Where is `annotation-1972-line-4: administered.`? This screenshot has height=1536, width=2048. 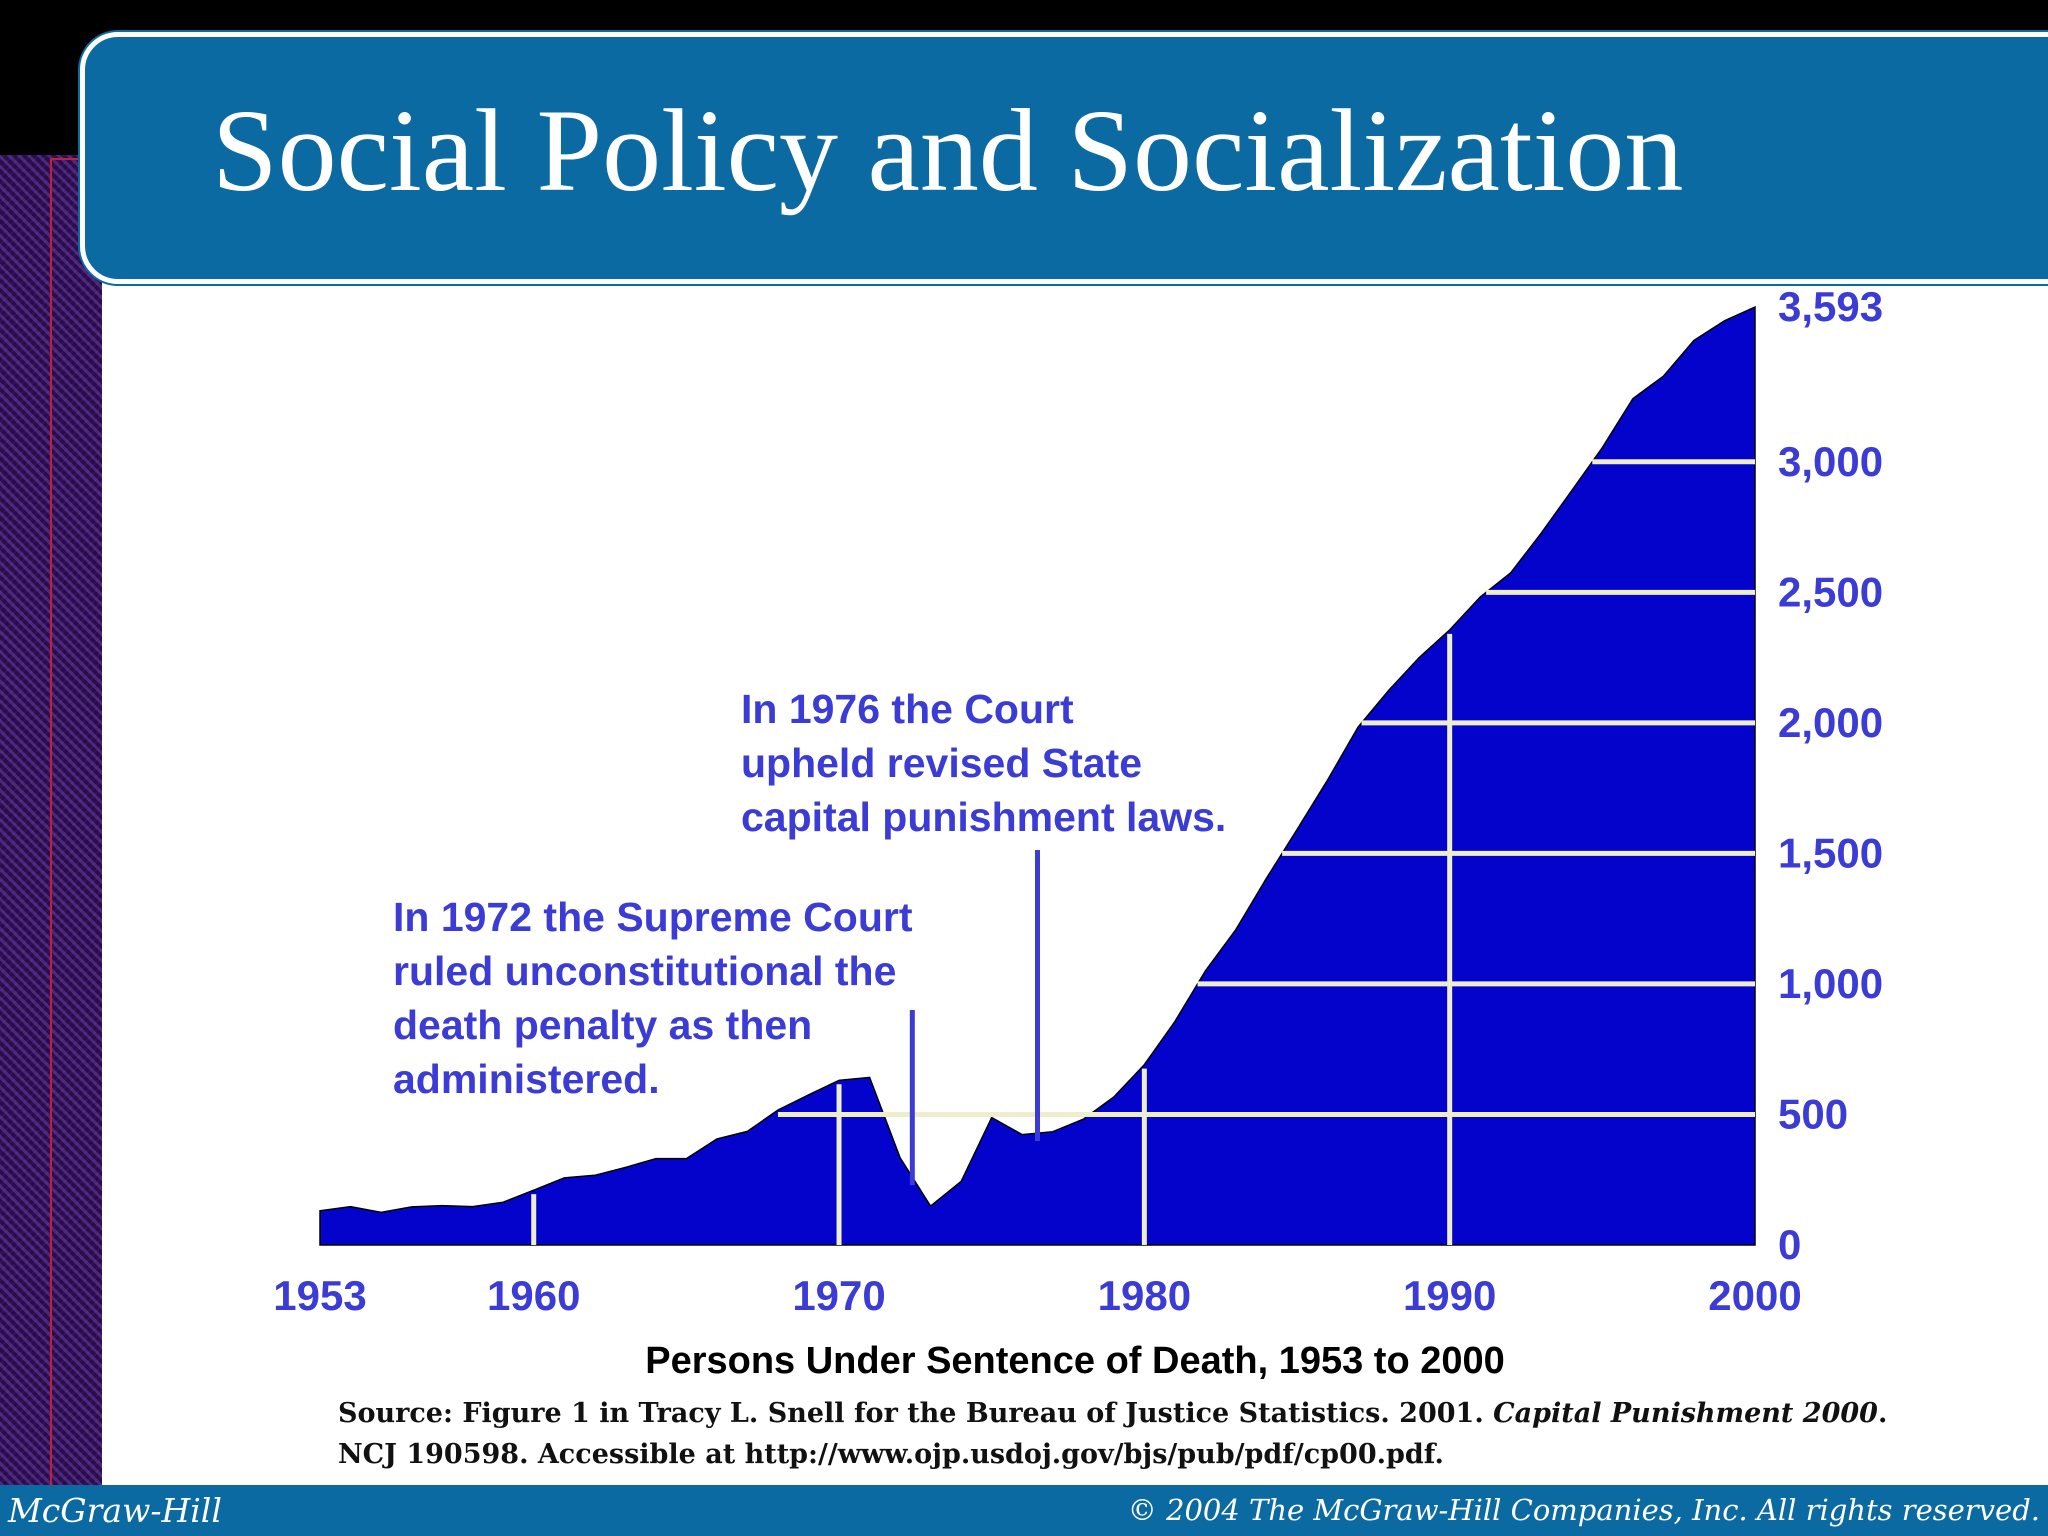 annotation-1972-line-4: administered. is located at coordinates (526, 1079).